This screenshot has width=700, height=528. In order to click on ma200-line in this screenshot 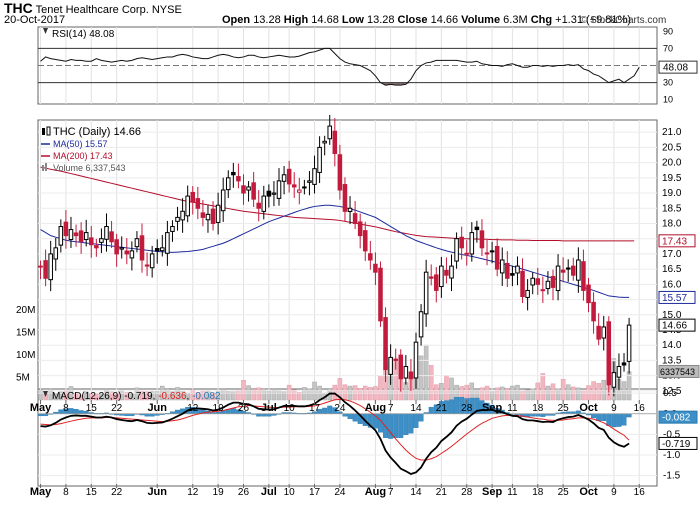, I will do `click(337, 204)`.